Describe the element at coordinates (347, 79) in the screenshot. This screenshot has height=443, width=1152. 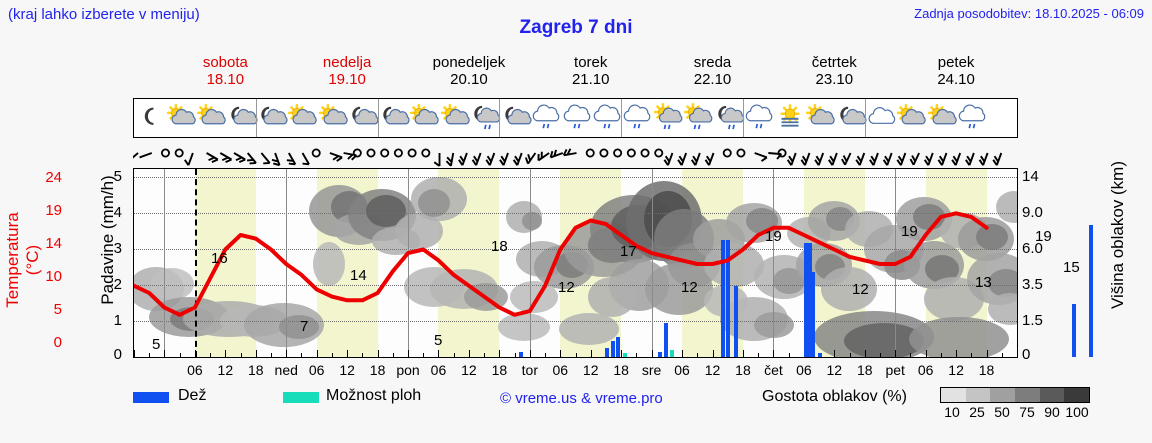
I see `day-date: 19.10` at that location.